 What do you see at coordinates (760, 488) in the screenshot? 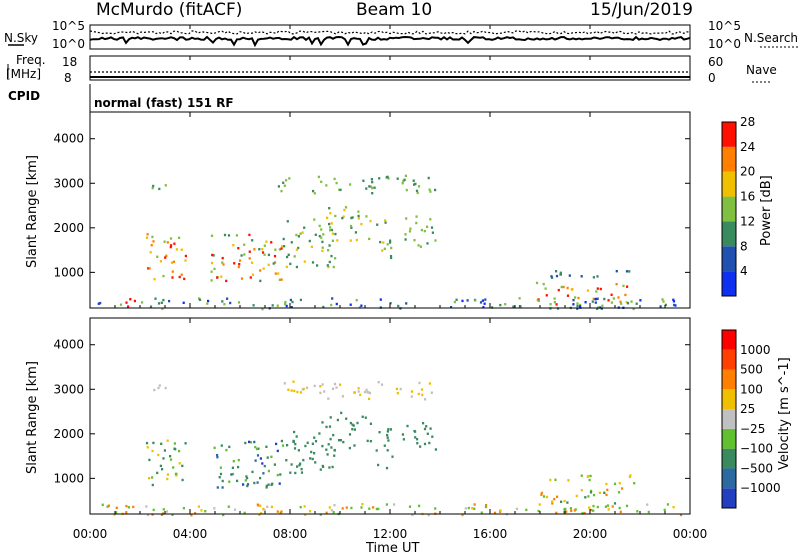
I see `colorbar-tick-label: −1000` at bounding box center [760, 488].